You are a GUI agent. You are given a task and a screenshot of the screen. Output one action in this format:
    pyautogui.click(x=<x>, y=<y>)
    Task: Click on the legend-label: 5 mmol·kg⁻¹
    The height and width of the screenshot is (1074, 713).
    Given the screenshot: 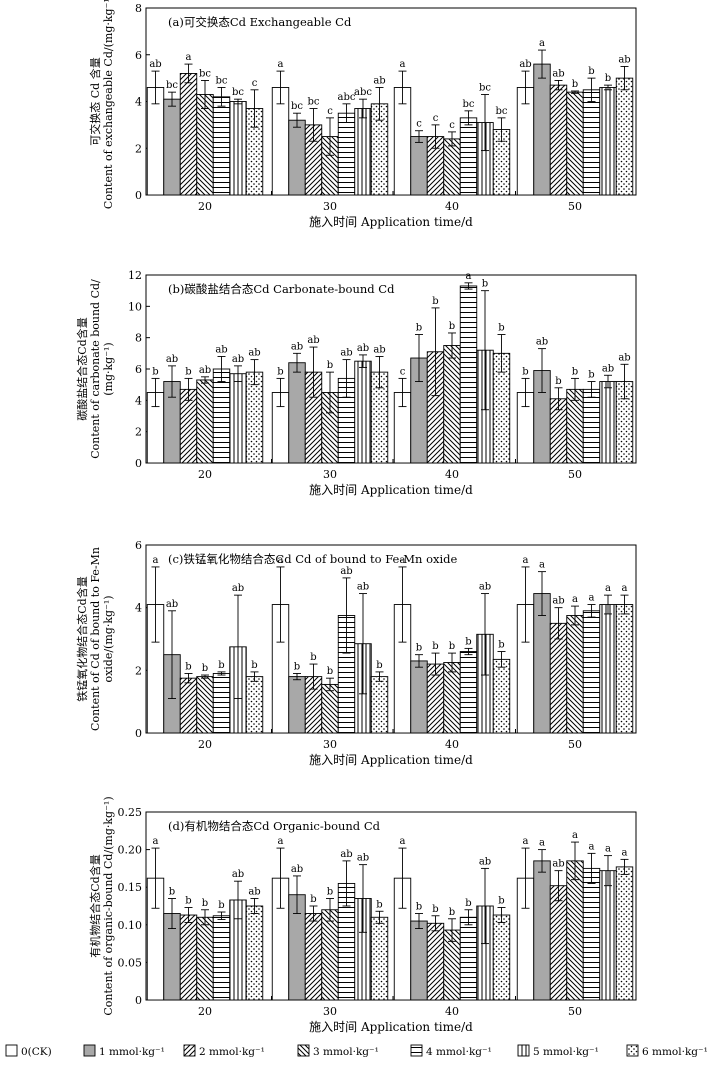 What is the action you would take?
    pyautogui.click(x=566, y=1052)
    